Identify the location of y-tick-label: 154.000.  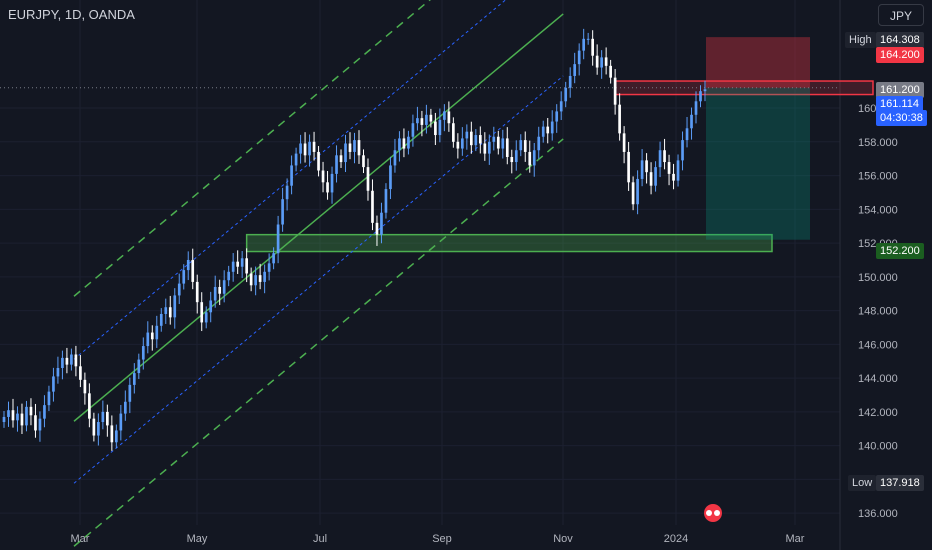
(878, 210).